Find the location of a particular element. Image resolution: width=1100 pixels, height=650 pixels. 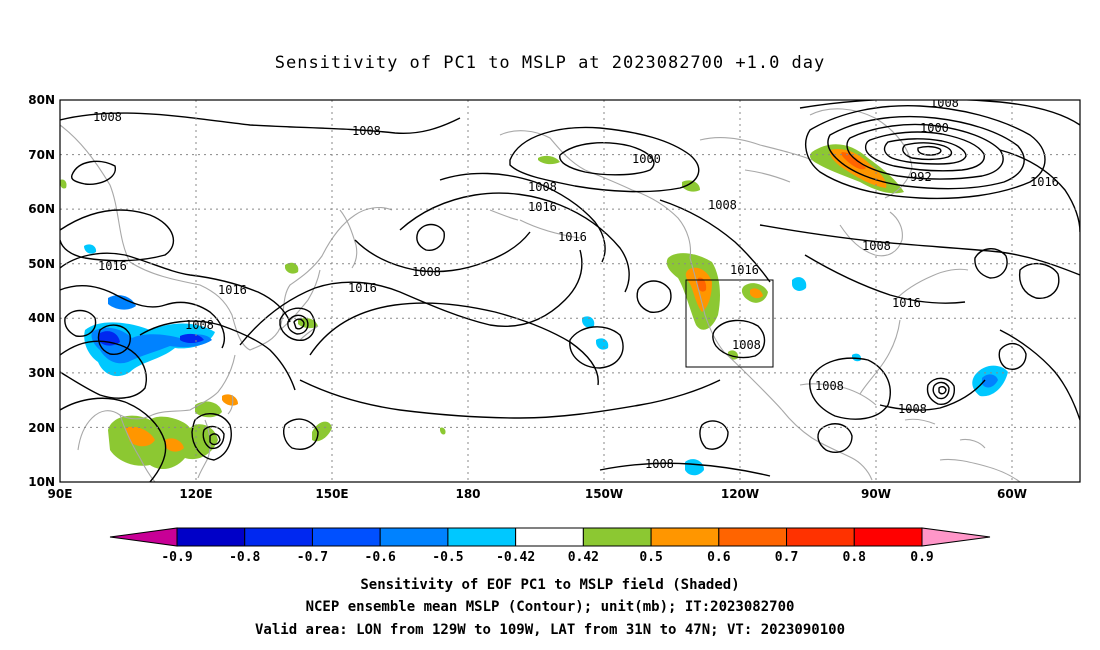

shade-orange-taiwan is located at coordinates (230, 400).